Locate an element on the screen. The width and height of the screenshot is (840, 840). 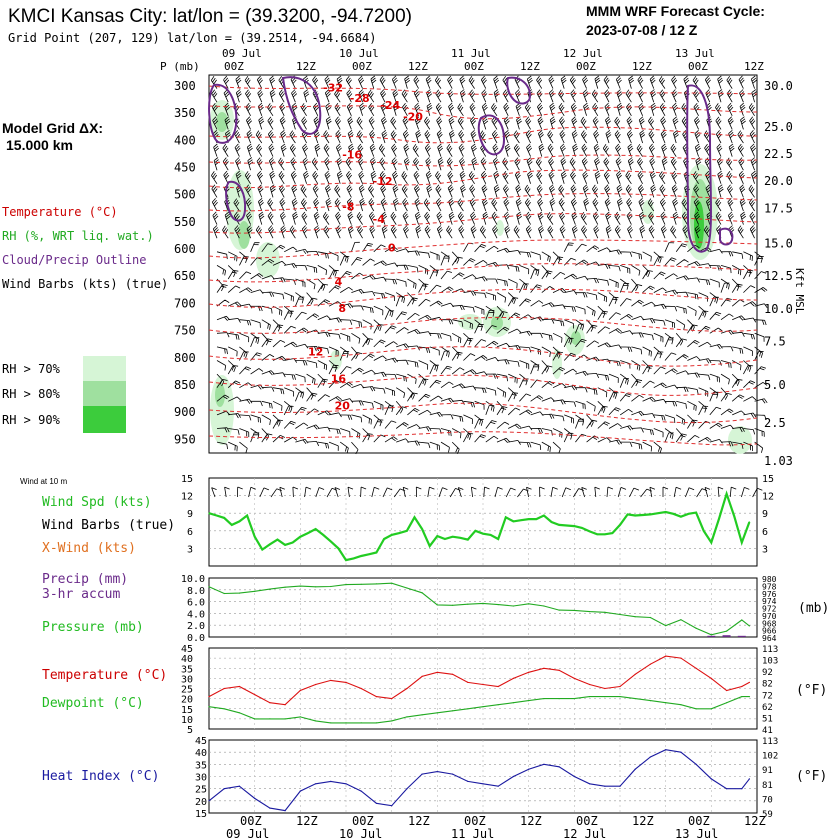
kft-tick-label: 10.0 is located at coordinates (778, 309).